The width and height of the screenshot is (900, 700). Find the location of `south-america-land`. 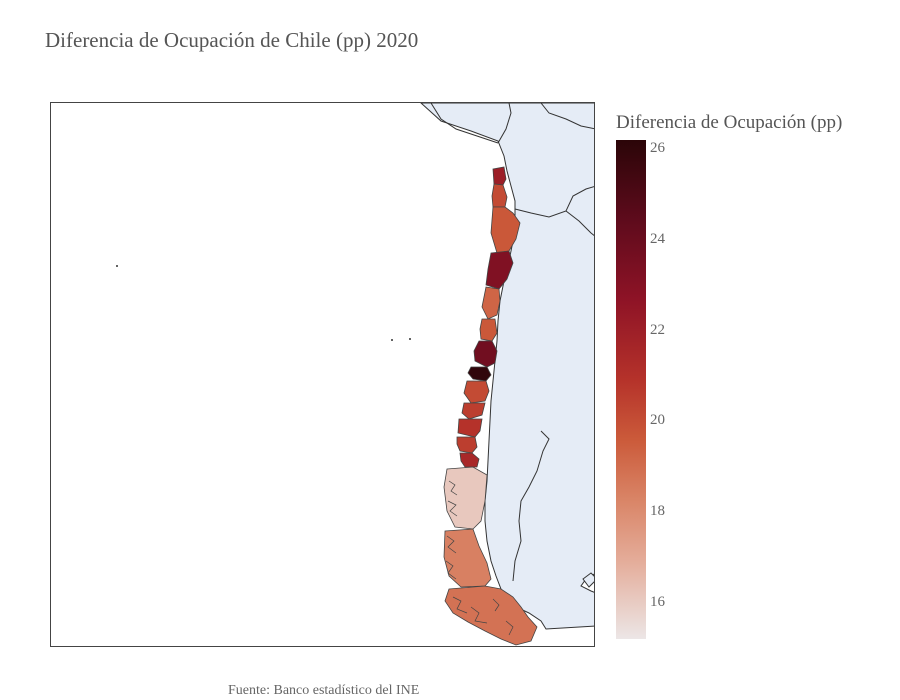

south-america-land is located at coordinates (507, 366).